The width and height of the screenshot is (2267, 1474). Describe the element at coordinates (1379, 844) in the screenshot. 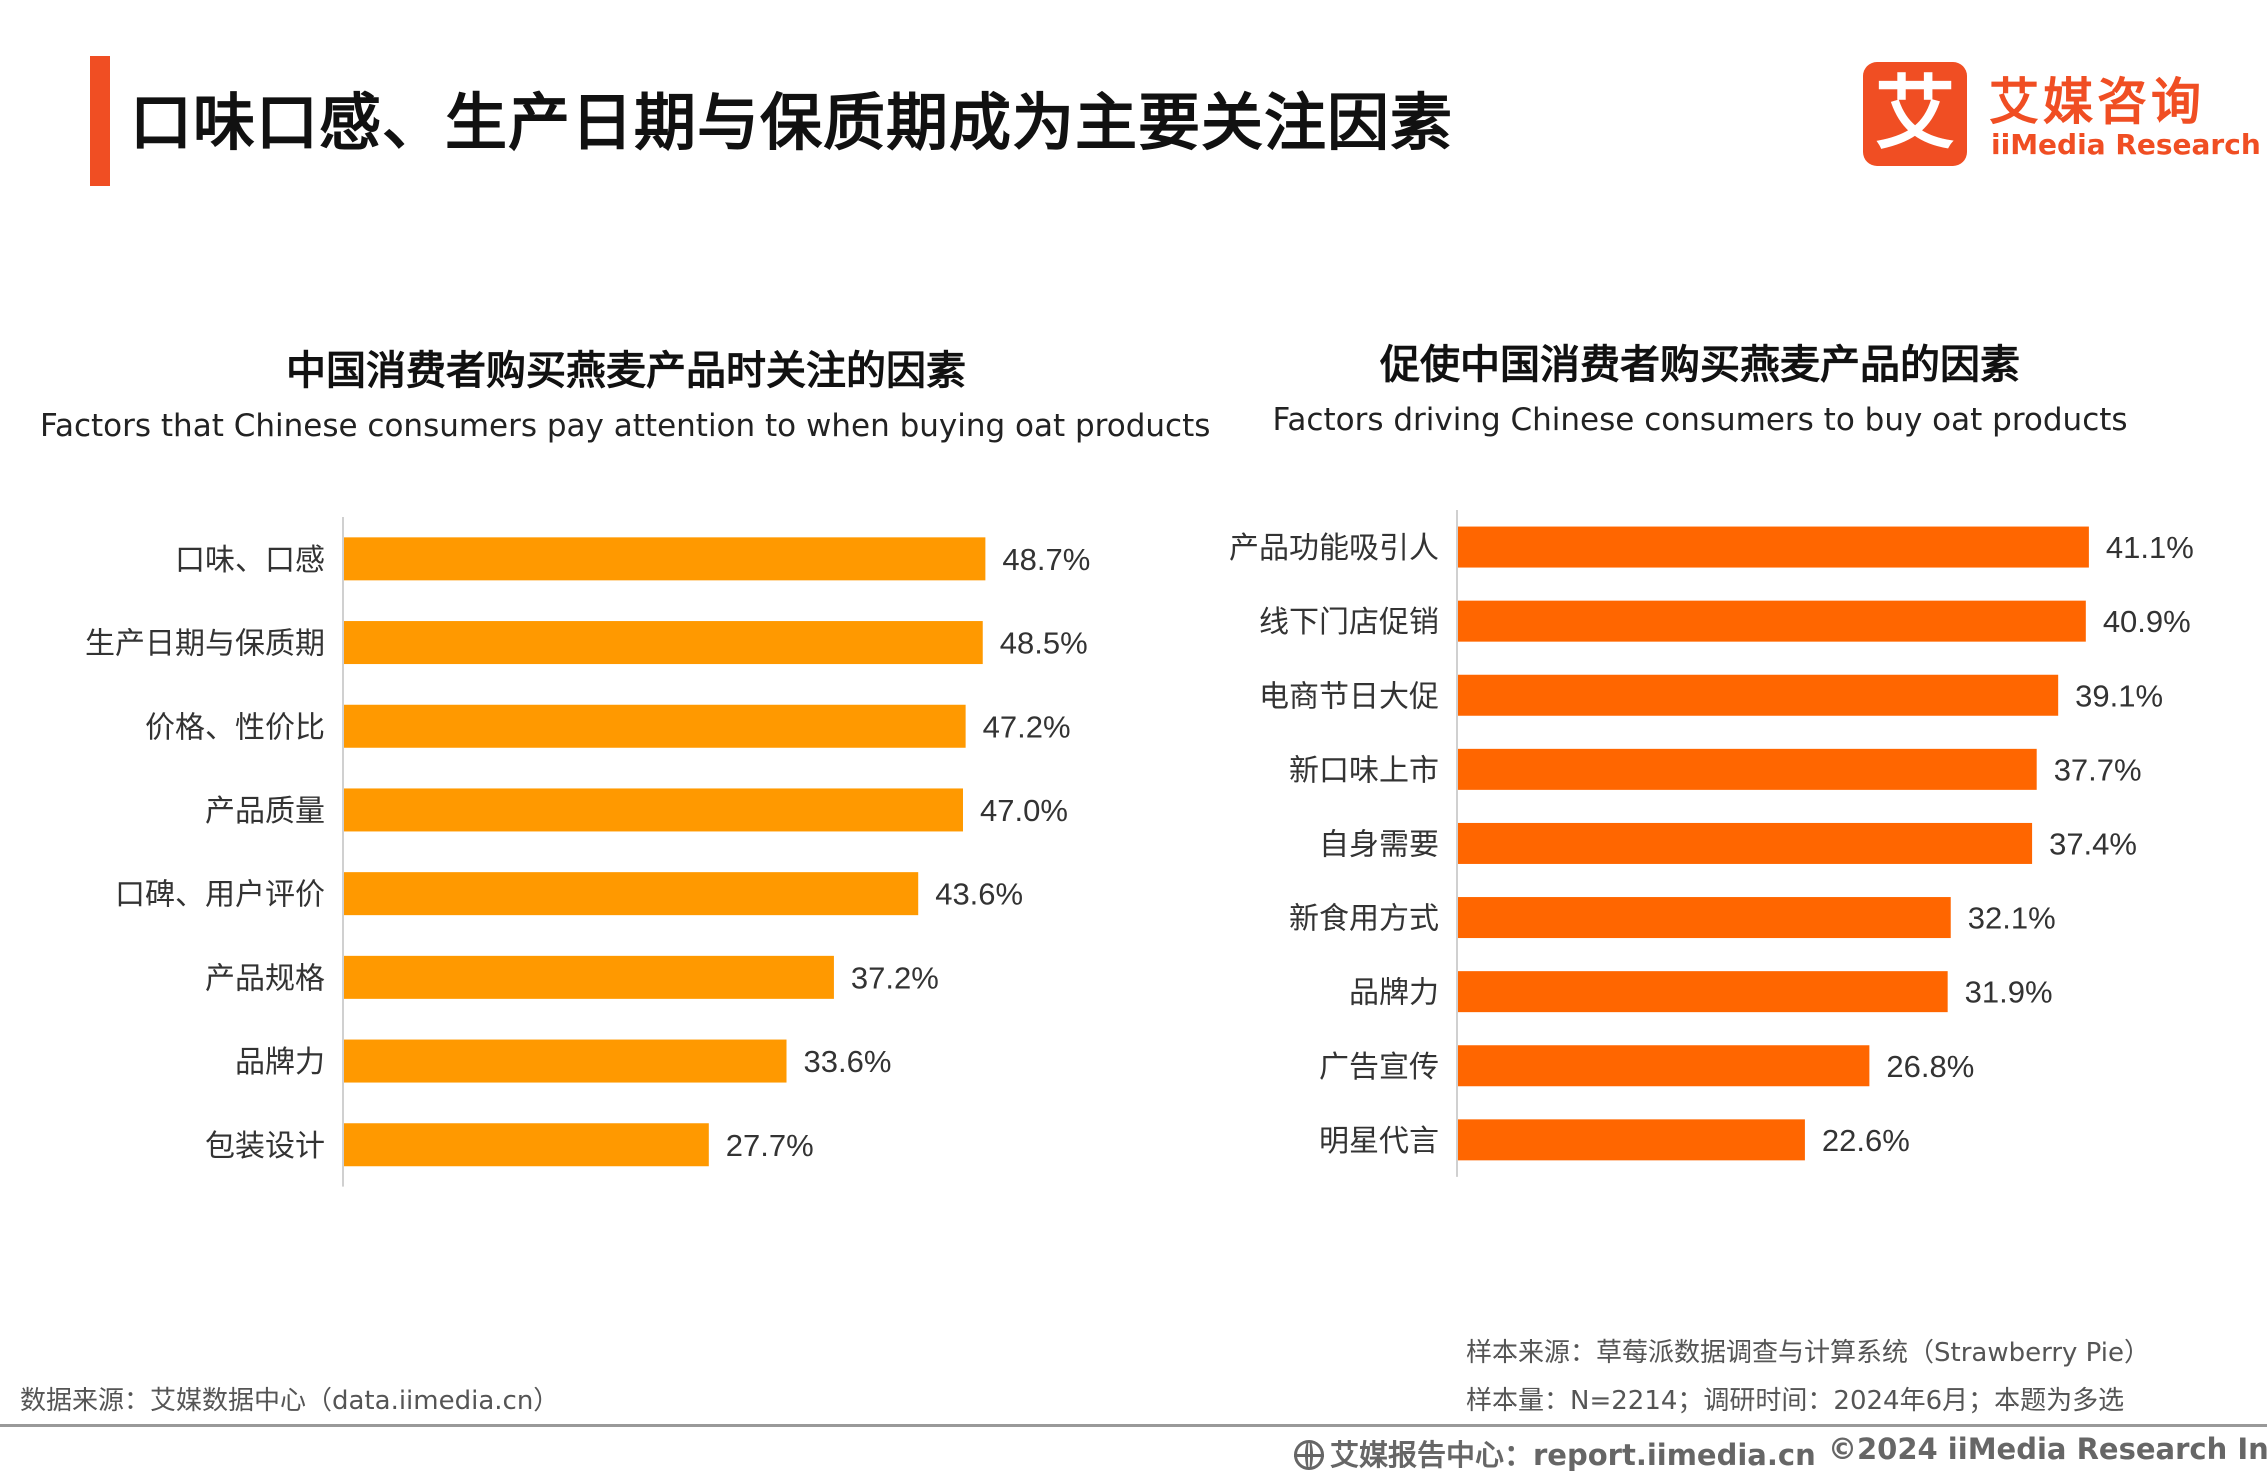

I see `chart-1-category-4: 自身需要` at that location.